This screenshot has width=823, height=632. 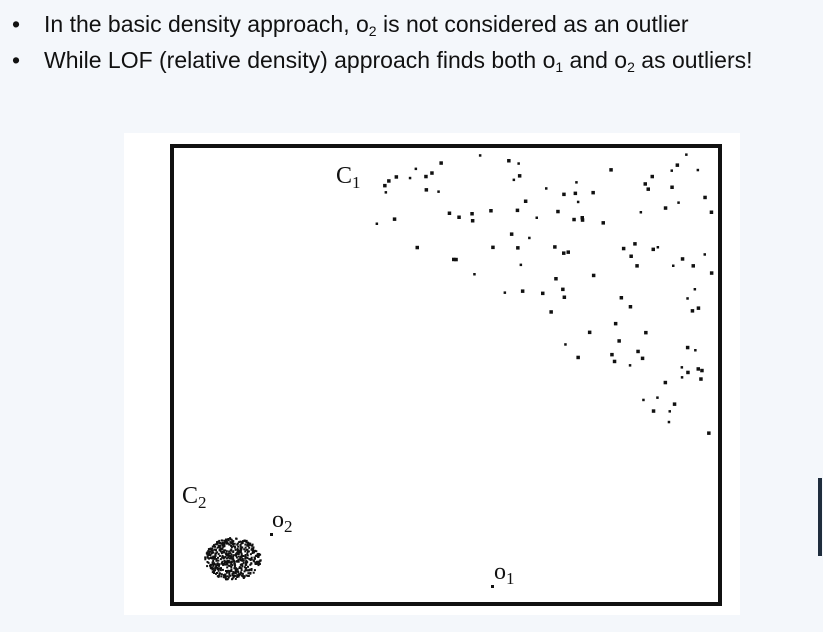 I want to click on subscript: 2, so click(x=372, y=31).